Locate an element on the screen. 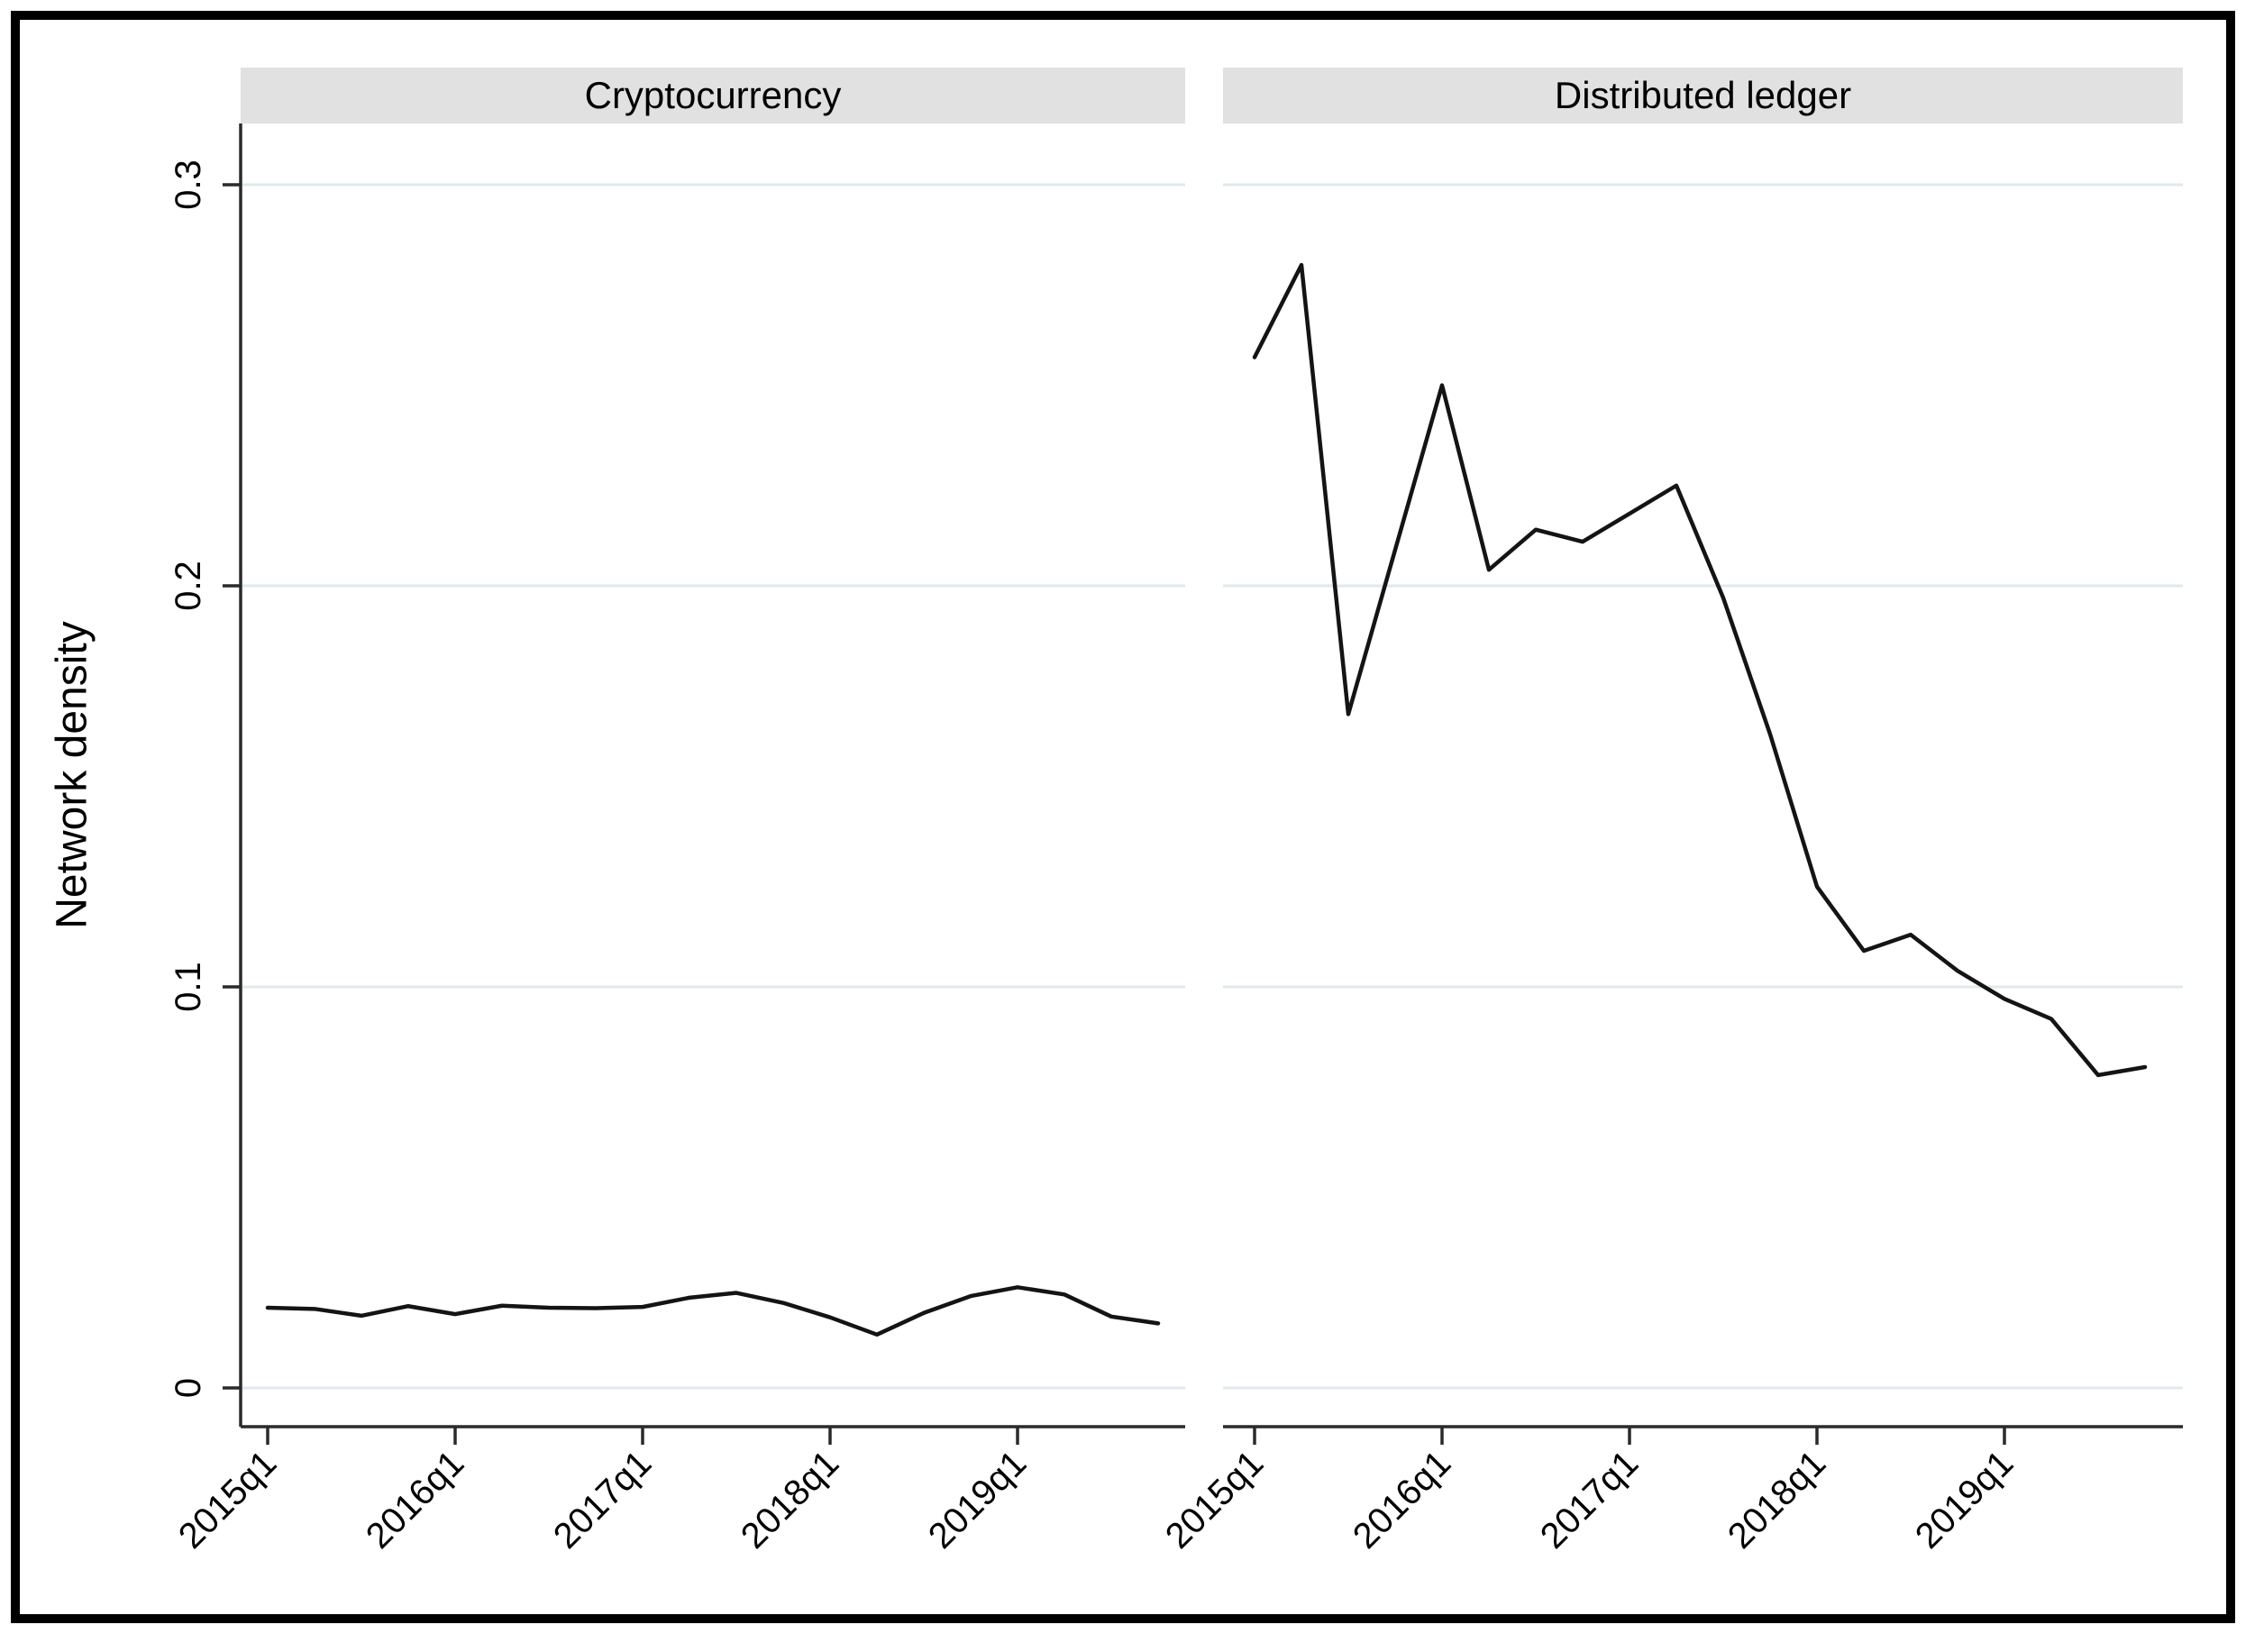  panel-header-cryptocurrency: Cryptocurrency is located at coordinates (713, 95).